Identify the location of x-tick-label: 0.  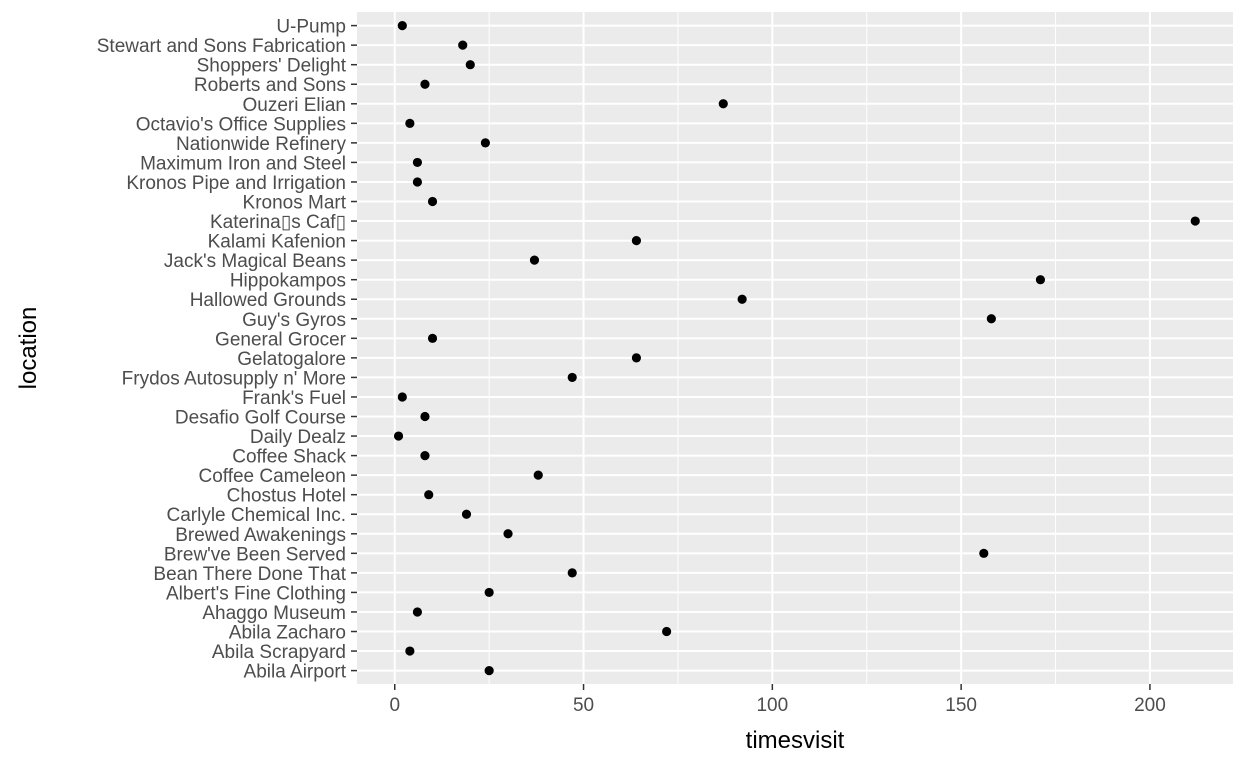
(394, 705).